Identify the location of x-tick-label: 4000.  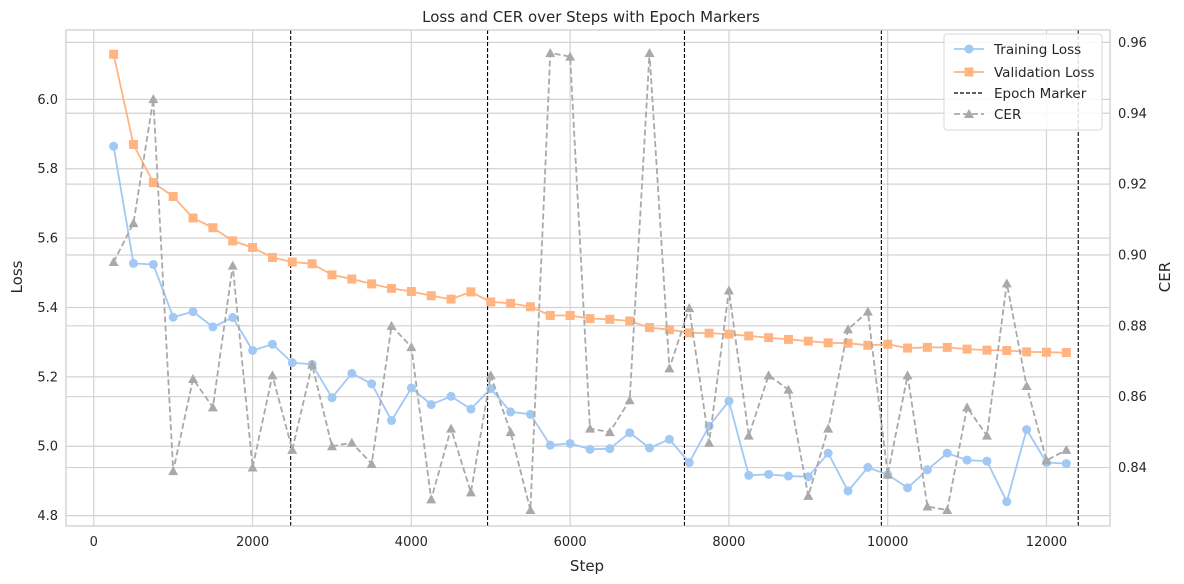
(411, 542).